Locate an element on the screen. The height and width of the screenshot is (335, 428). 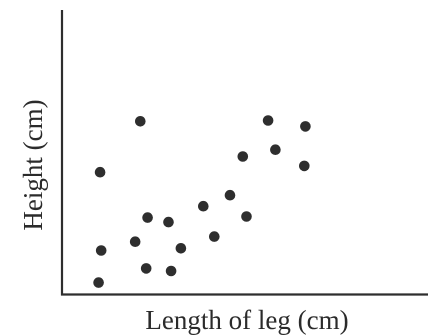
y-axis-label: Height (cm) is located at coordinates (33, 164).